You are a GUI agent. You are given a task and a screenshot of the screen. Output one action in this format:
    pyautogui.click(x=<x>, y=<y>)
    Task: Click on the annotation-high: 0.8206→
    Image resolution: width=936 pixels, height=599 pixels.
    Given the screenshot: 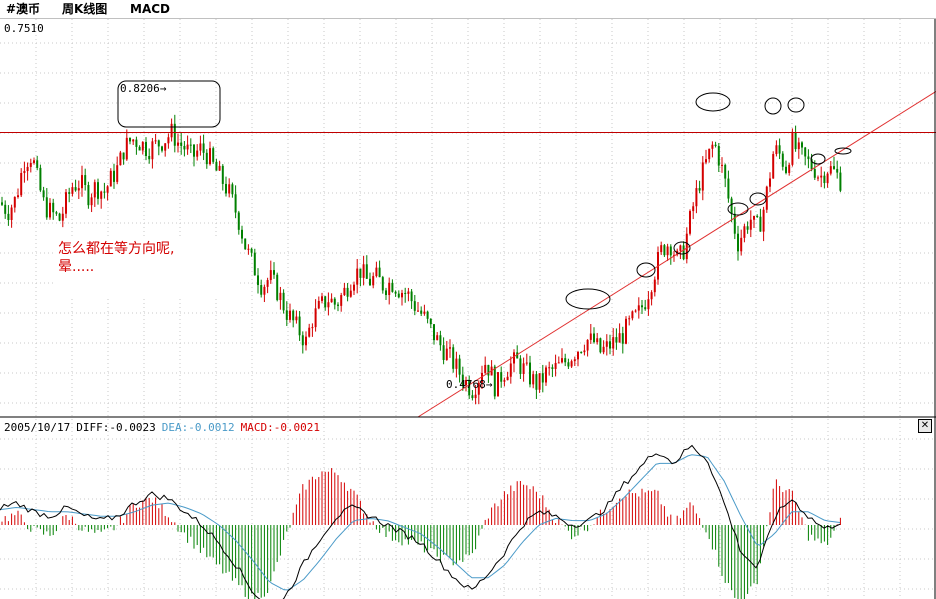 What is the action you would take?
    pyautogui.click(x=143, y=88)
    